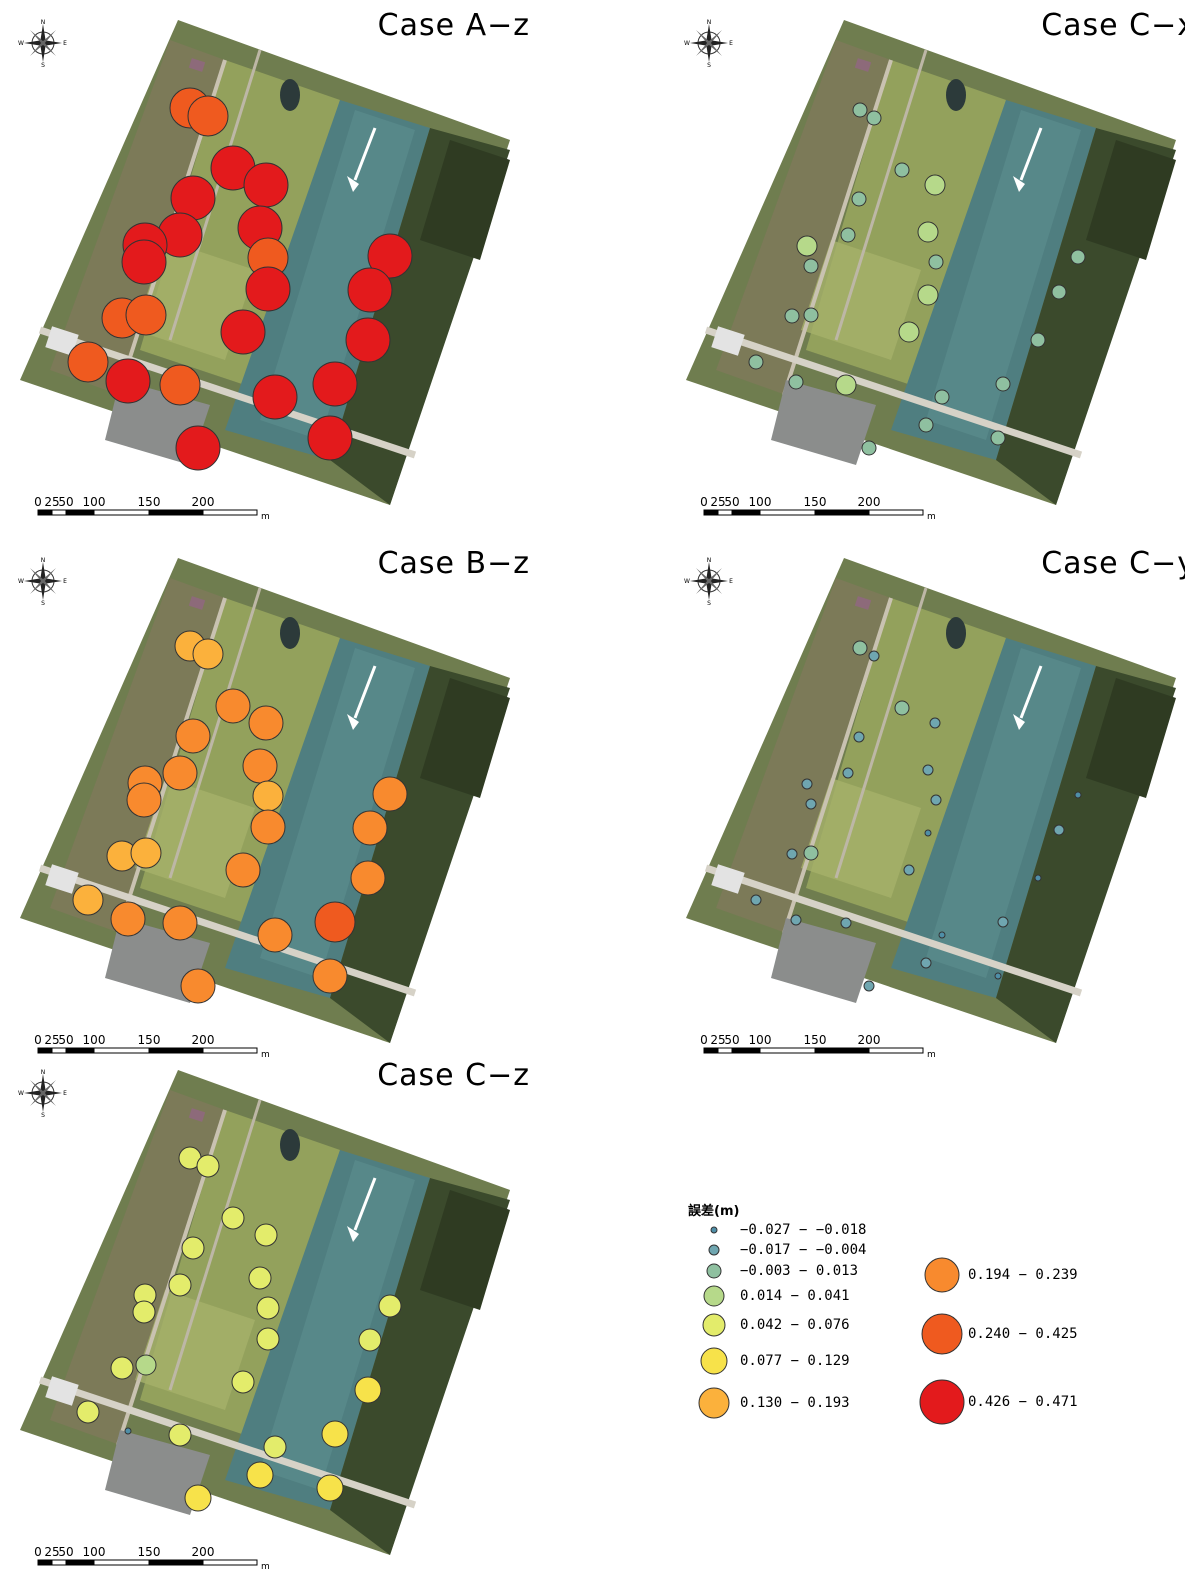 The width and height of the screenshot is (1185, 1573). I want to click on error-points, so click(917, 279).